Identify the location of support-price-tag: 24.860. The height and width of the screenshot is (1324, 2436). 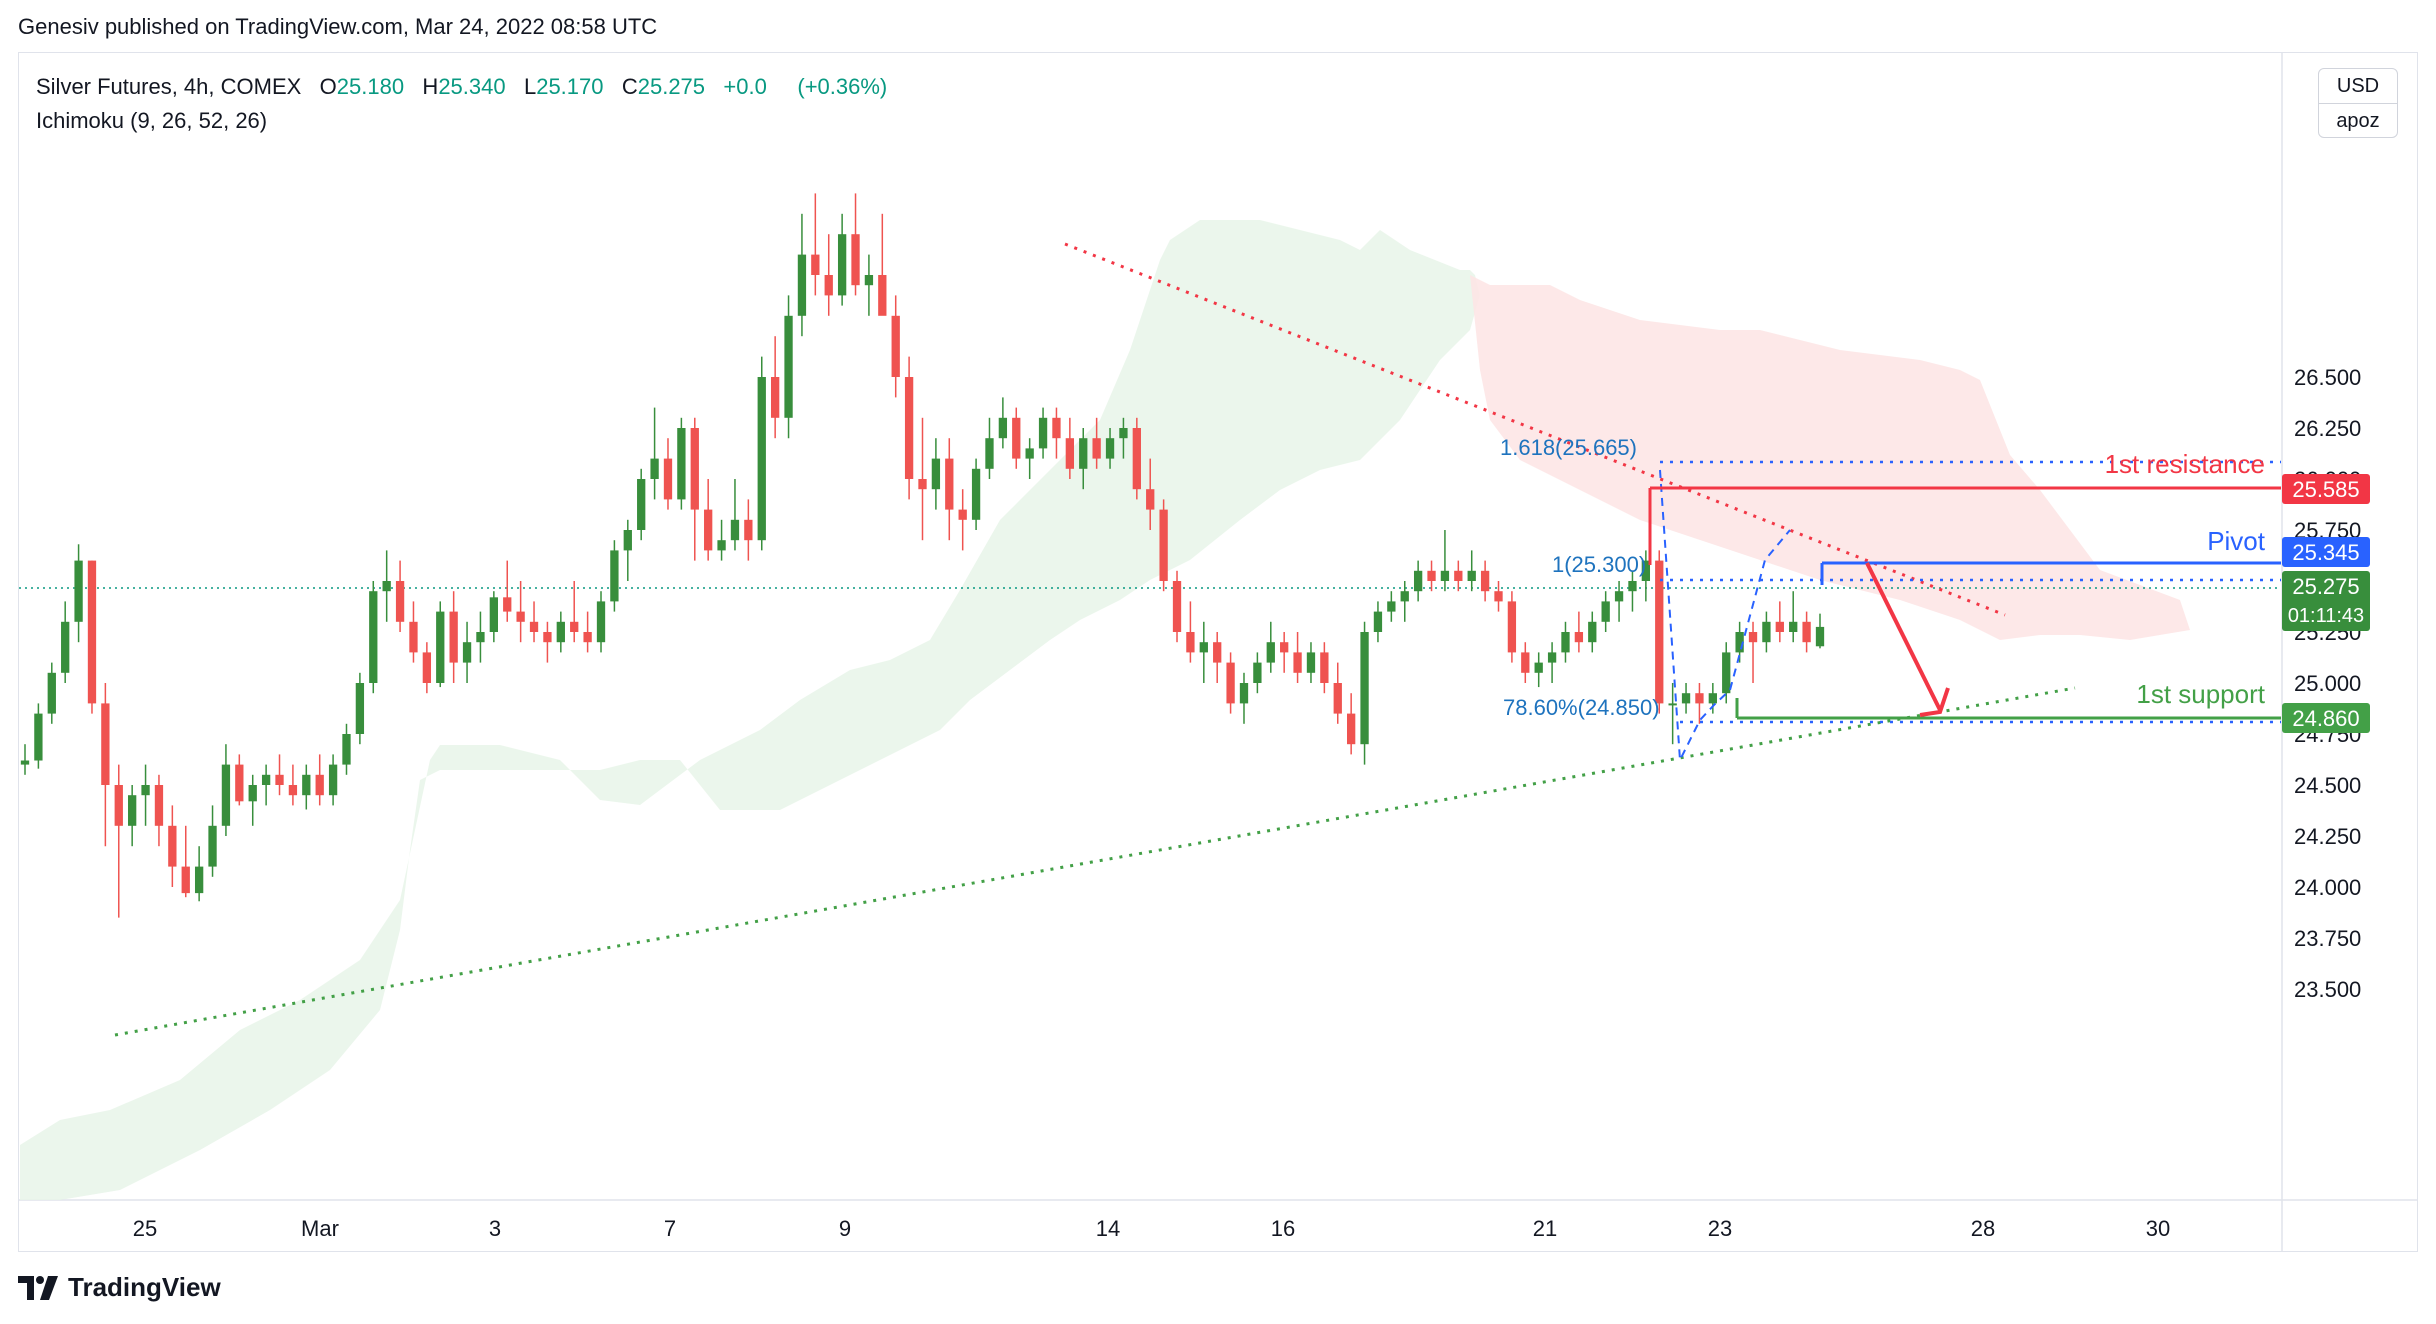
(2325, 718).